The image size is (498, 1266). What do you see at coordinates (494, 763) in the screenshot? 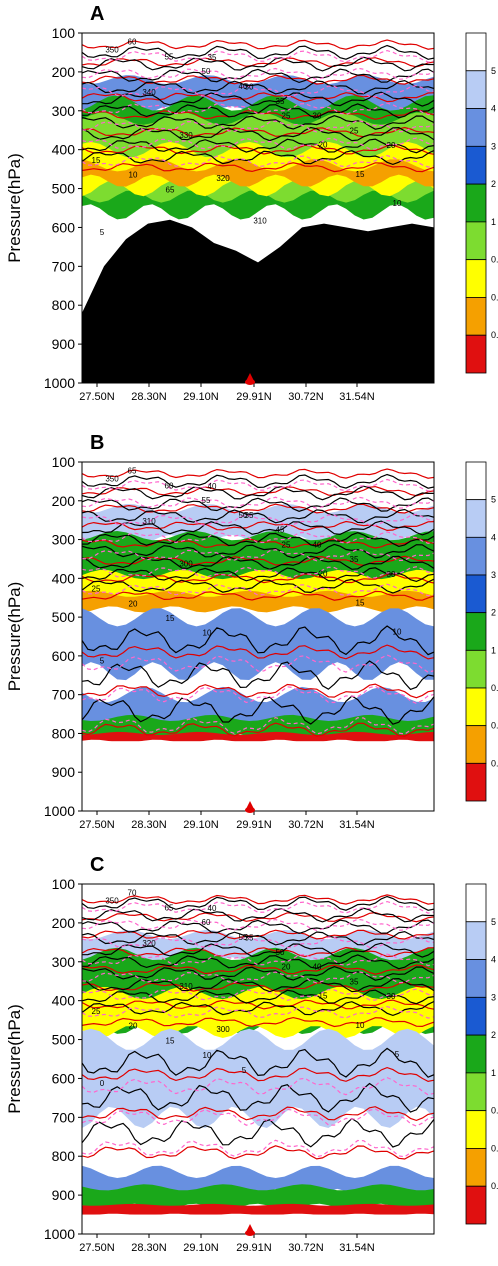
I see `colorbar-label: 0.25` at bounding box center [494, 763].